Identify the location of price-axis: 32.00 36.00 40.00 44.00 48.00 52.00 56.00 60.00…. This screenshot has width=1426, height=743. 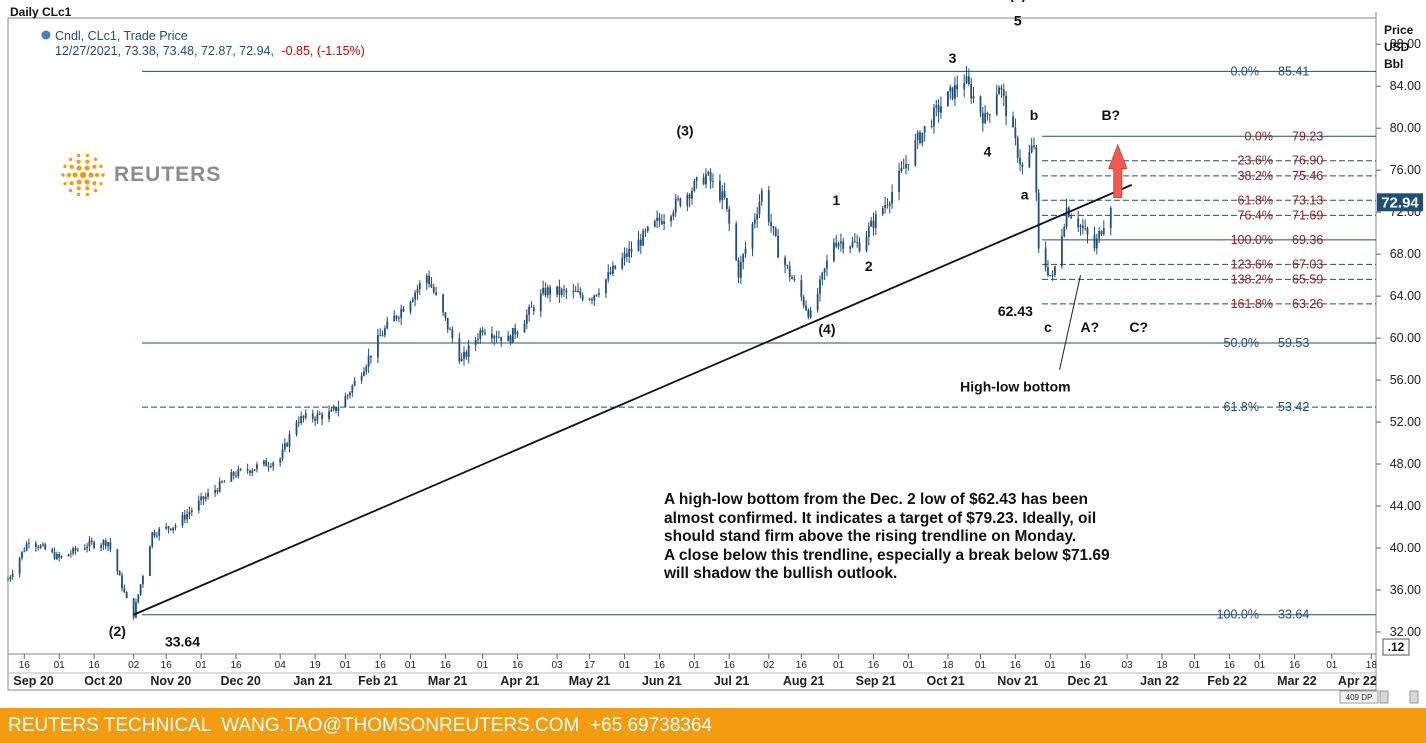
(1398, 338).